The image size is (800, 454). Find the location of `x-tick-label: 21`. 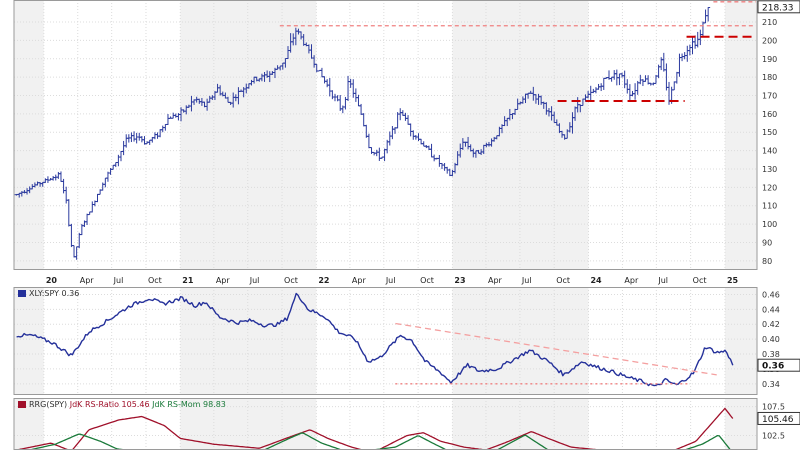

x-tick-label: 21 is located at coordinates (188, 280).